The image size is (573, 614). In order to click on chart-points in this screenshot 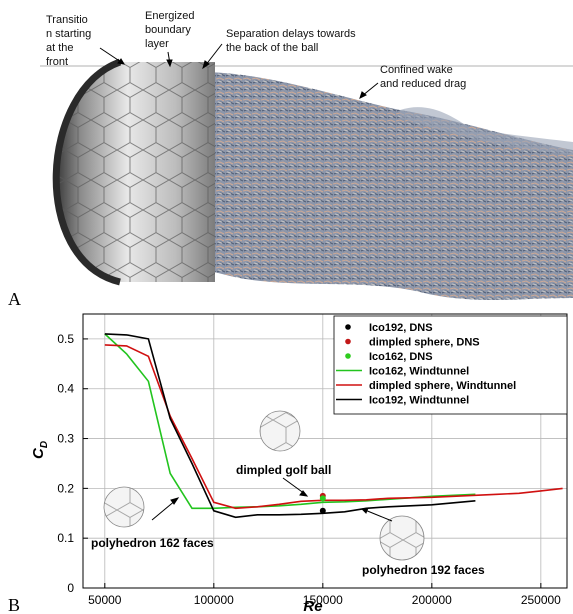, I will do `click(322, 503)`.